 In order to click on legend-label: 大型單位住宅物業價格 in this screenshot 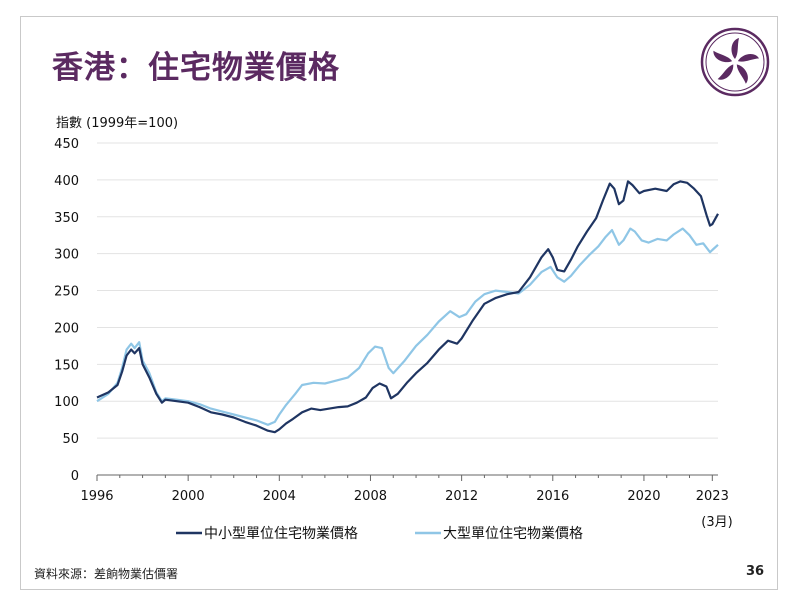, I will do `click(513, 533)`.